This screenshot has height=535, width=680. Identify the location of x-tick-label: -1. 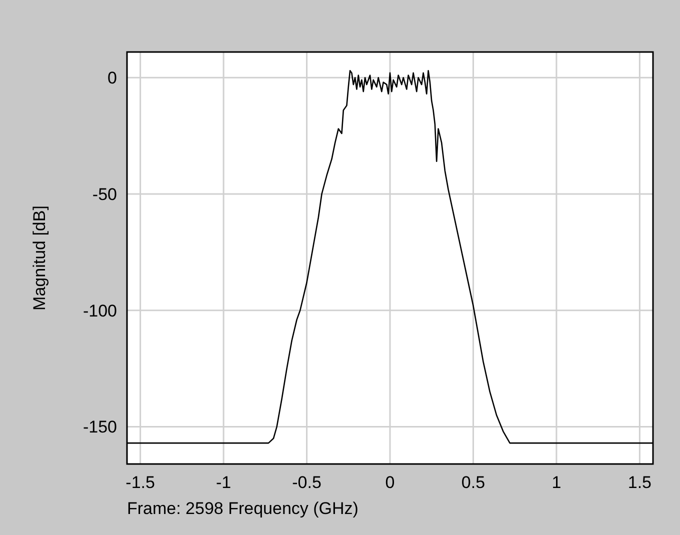
(224, 482).